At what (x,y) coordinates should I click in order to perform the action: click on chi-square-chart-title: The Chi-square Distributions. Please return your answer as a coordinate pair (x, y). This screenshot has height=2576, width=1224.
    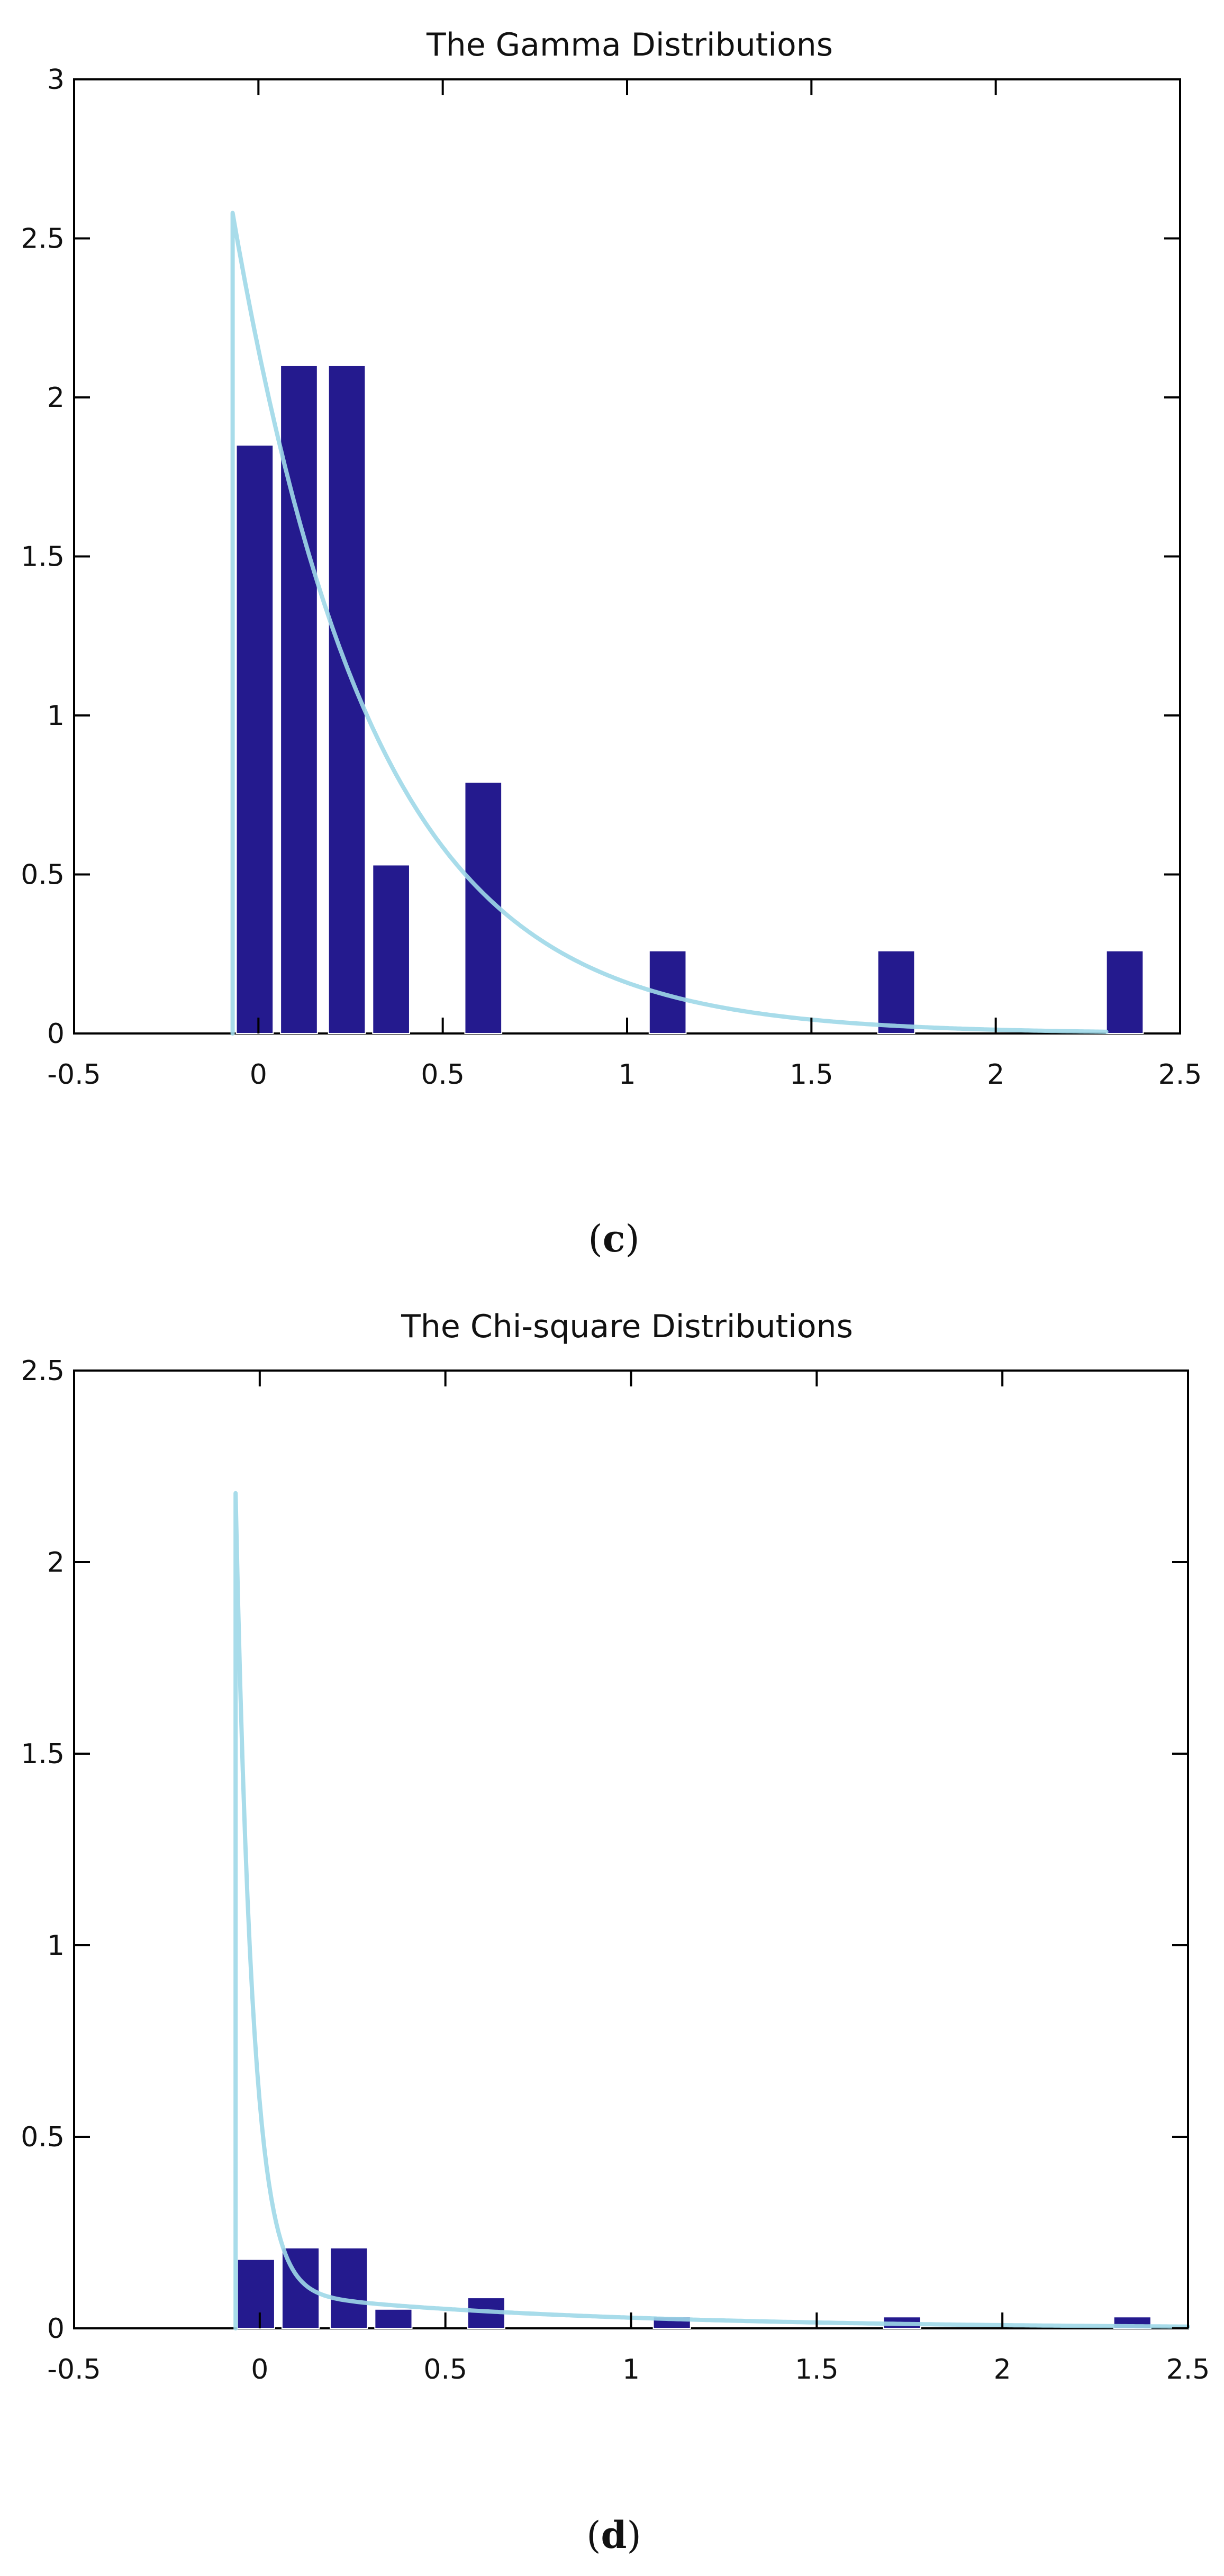
    Looking at the image, I should click on (627, 1326).